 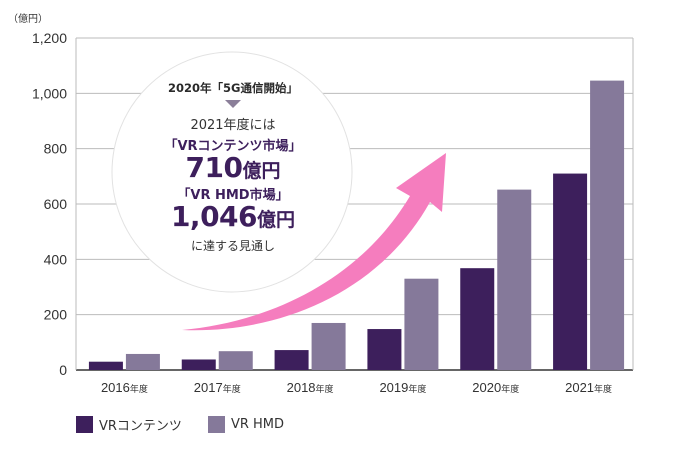 I want to click on y-tick-label-4: 800, so click(x=56, y=149).